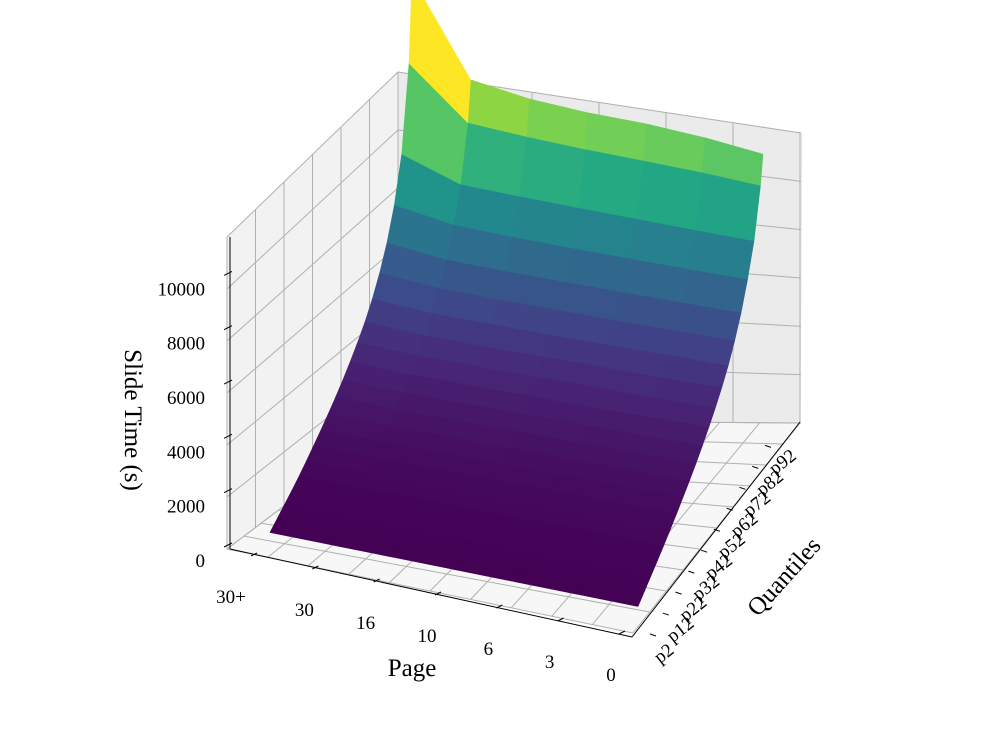 The height and width of the screenshot is (747, 996). Describe the element at coordinates (186, 452) in the screenshot. I see `z-tick-label: 4000` at that location.